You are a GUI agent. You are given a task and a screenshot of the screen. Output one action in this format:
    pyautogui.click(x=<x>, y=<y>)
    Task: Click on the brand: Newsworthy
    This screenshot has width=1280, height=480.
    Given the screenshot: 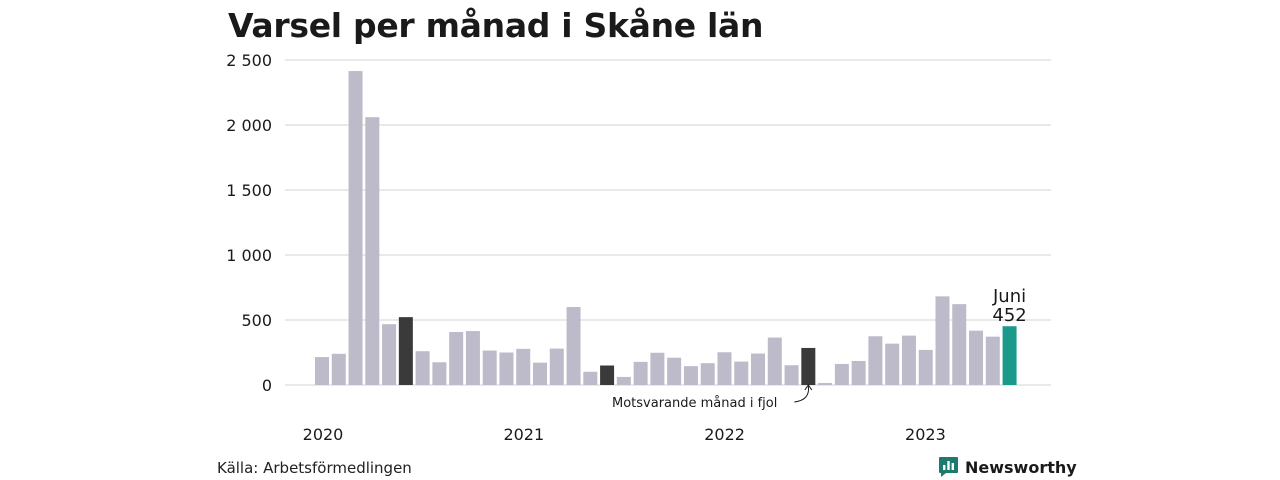 What is the action you would take?
    pyautogui.click(x=1007, y=467)
    